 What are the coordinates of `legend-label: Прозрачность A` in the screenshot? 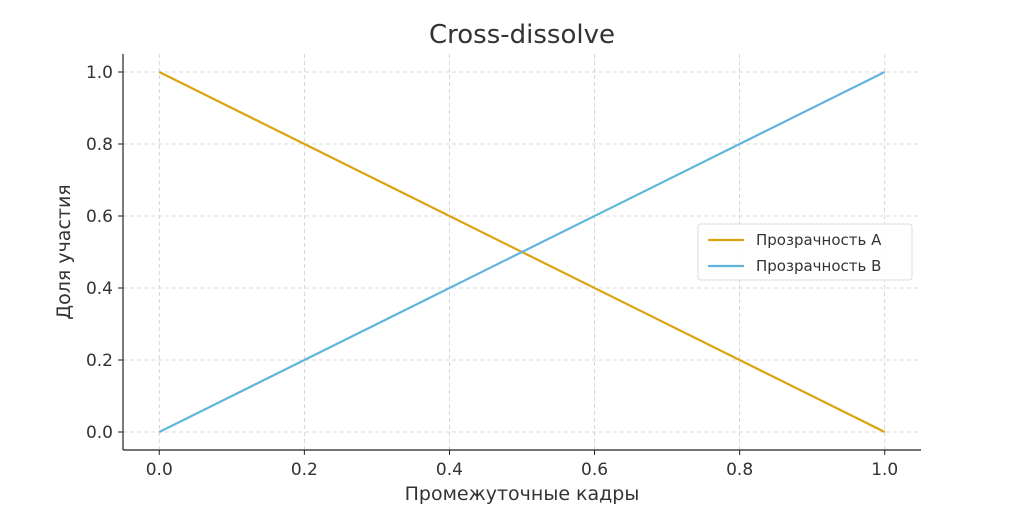 It's located at (819, 240).